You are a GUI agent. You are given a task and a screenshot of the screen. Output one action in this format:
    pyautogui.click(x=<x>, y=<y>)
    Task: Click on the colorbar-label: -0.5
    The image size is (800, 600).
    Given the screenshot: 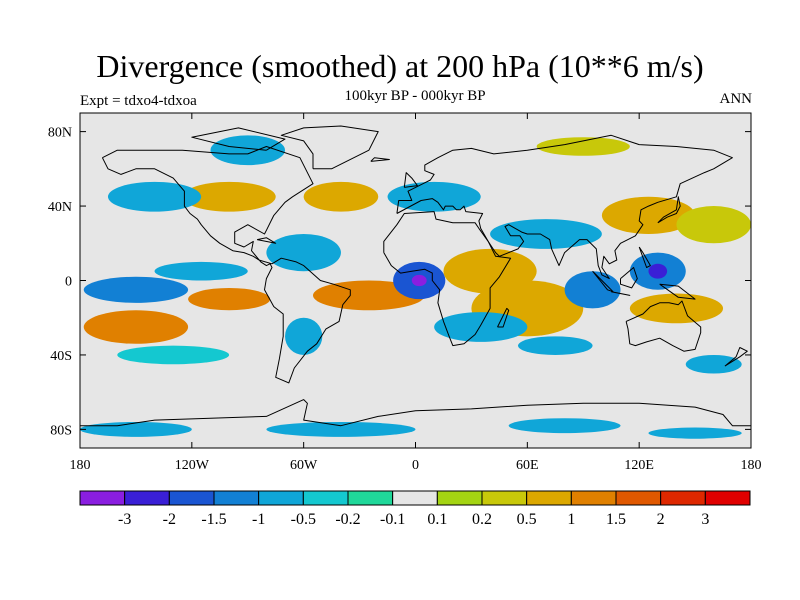 What is the action you would take?
    pyautogui.click(x=303, y=519)
    